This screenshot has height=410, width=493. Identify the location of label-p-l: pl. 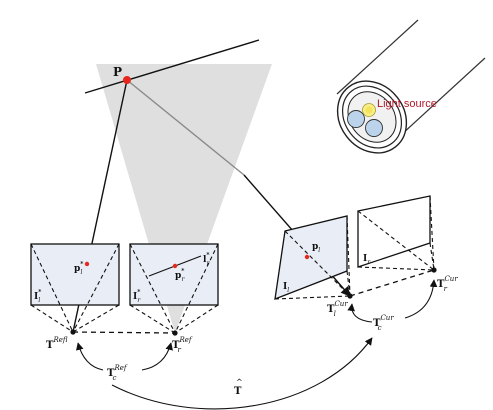
(316, 248).